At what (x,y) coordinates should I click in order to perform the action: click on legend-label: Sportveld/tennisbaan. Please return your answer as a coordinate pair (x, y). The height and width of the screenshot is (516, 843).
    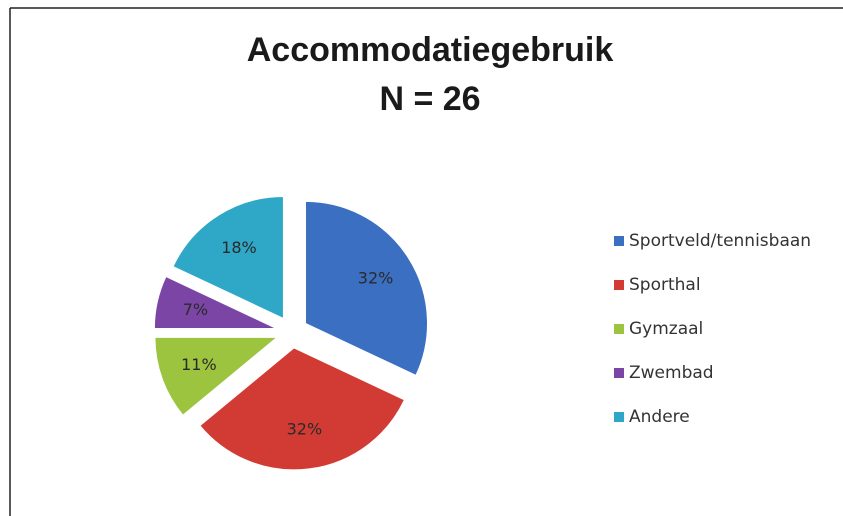
    Looking at the image, I should click on (720, 241).